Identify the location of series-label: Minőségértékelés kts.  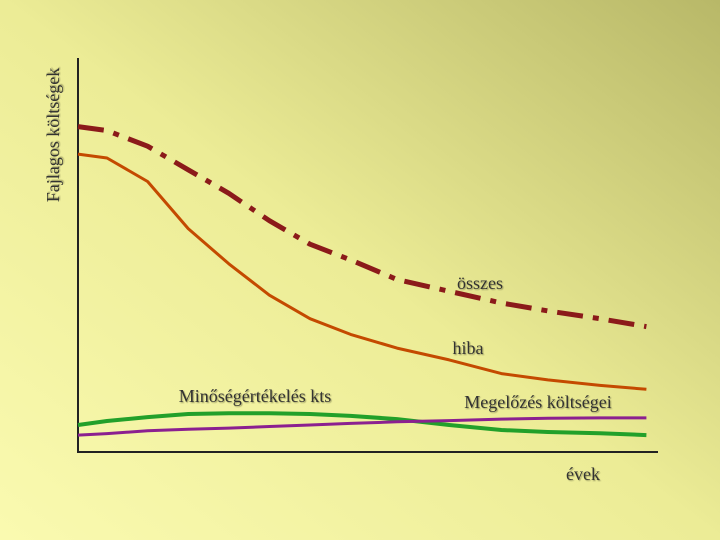
(255, 396).